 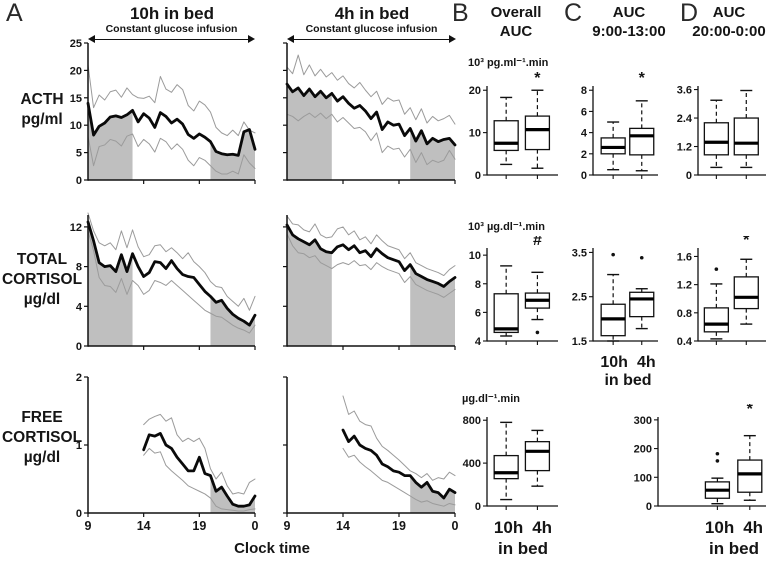 I want to click on svg-text: 15, so click(x=76, y=99).